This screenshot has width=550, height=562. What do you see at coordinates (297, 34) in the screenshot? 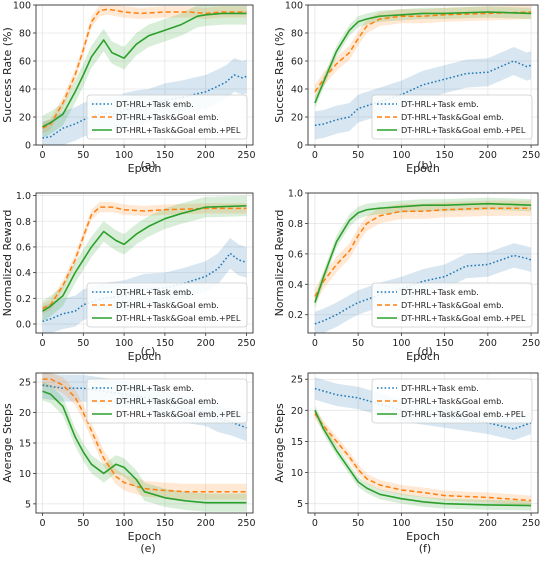
I see `y-tick-label: 80` at bounding box center [297, 34].